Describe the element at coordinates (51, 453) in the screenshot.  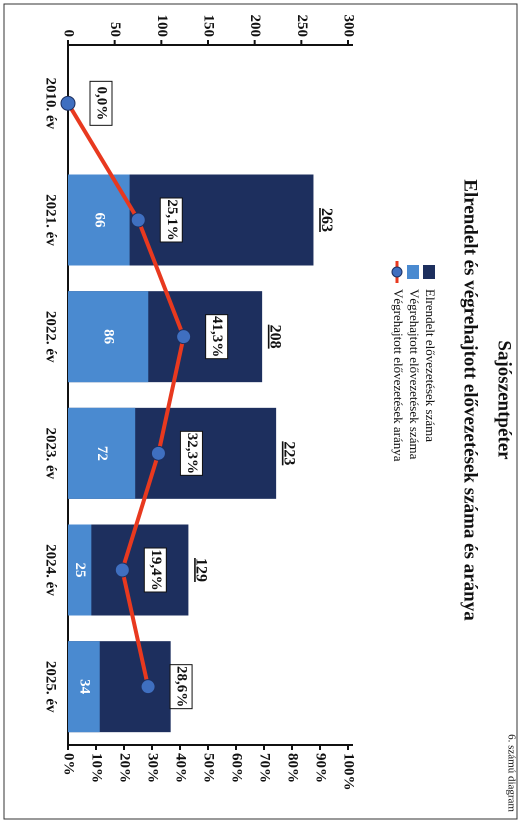
I see `x-tick-label: 2023. év` at that location.